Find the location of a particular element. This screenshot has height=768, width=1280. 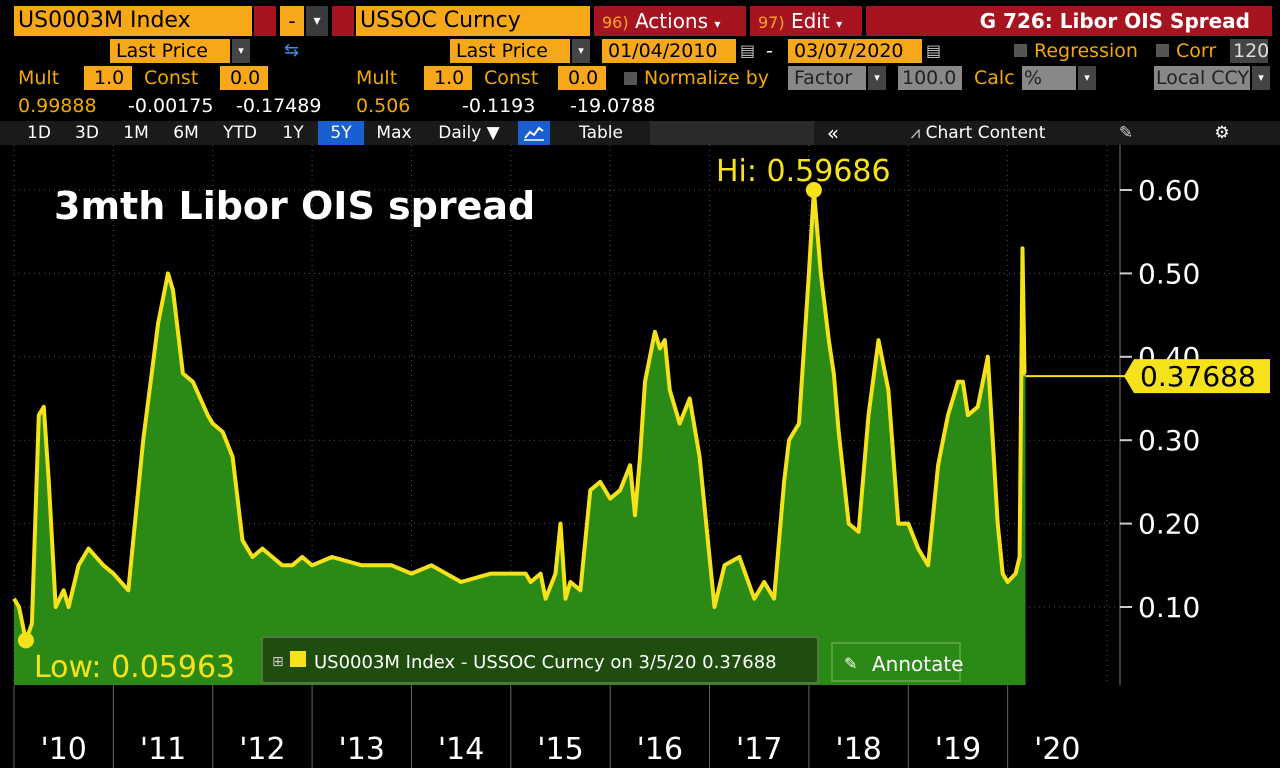

security2-color-swatch is located at coordinates (343, 21).